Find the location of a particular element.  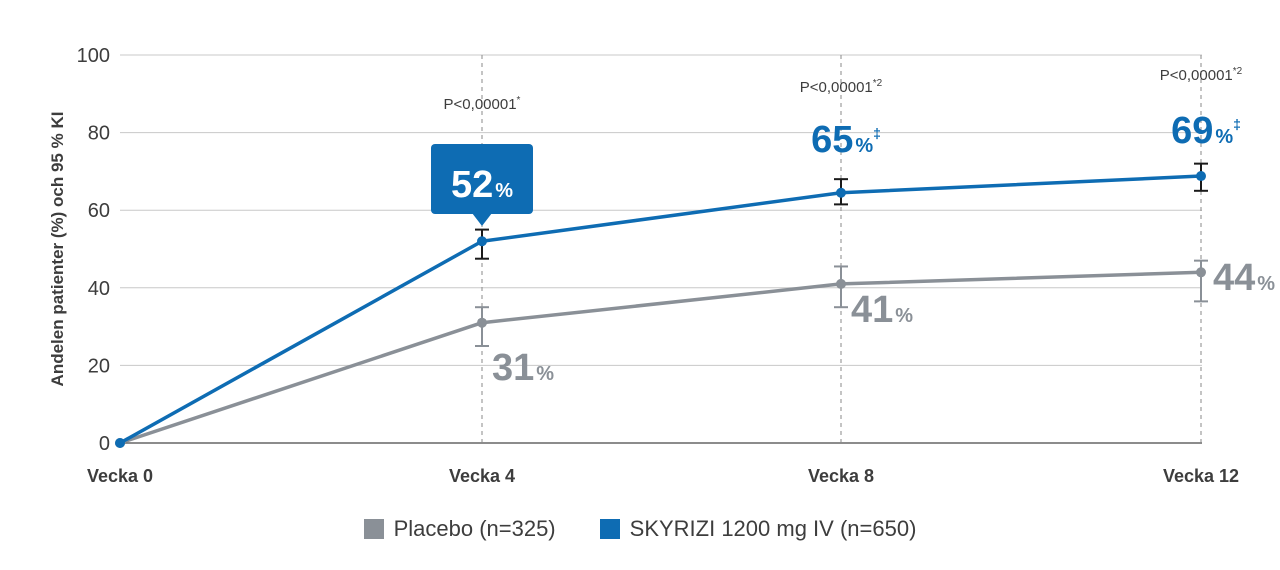

y-axis-title: Andelen patienter (%) och 95 % KI is located at coordinates (57, 249).